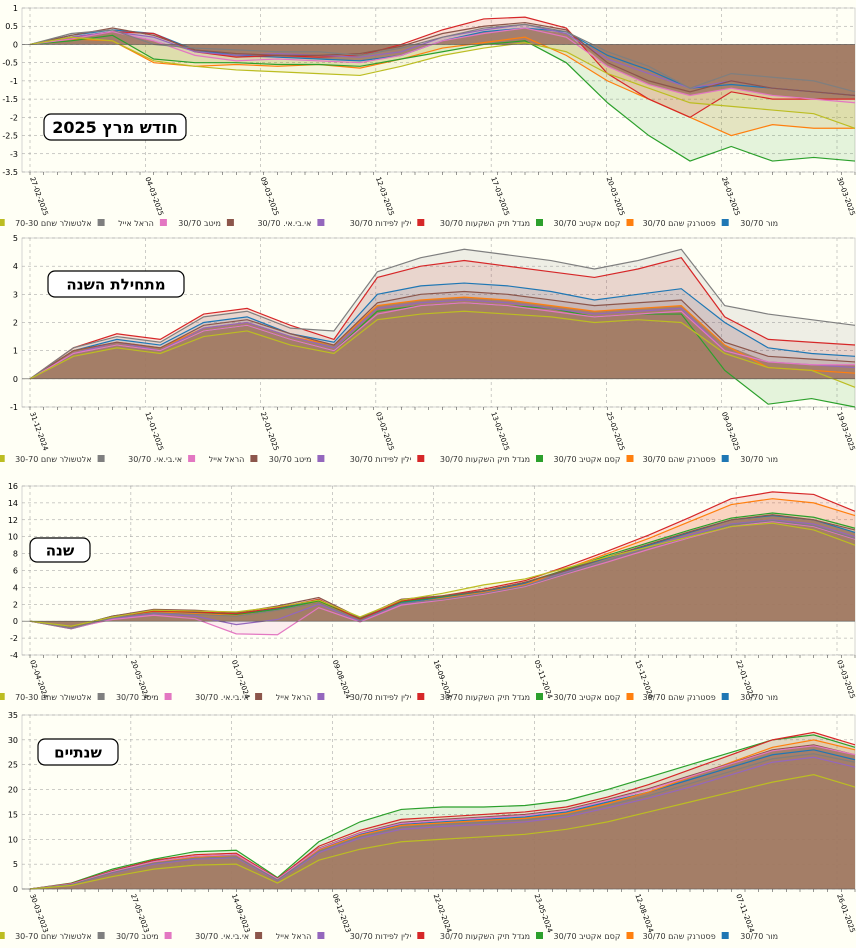 Image resolution: width=856 pixels, height=948 pixels. Describe the element at coordinates (14, 81) in the screenshot. I see `y-tick-label: -1` at that location.